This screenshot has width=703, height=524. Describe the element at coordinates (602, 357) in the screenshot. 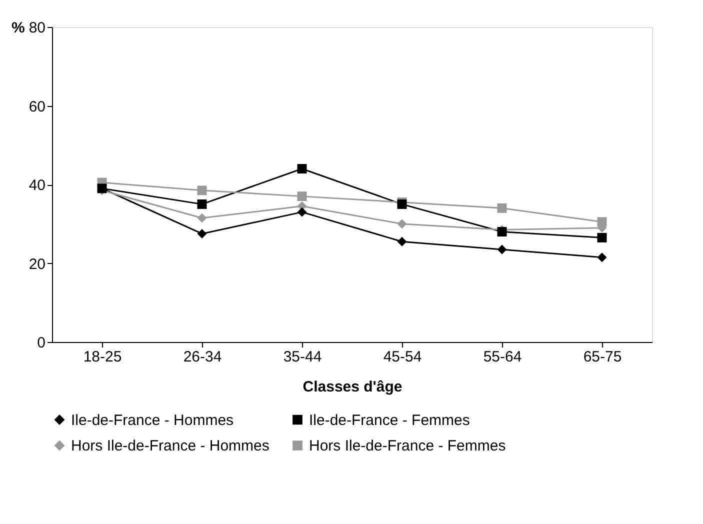

I see `x-tick-label: 65-75` at that location.